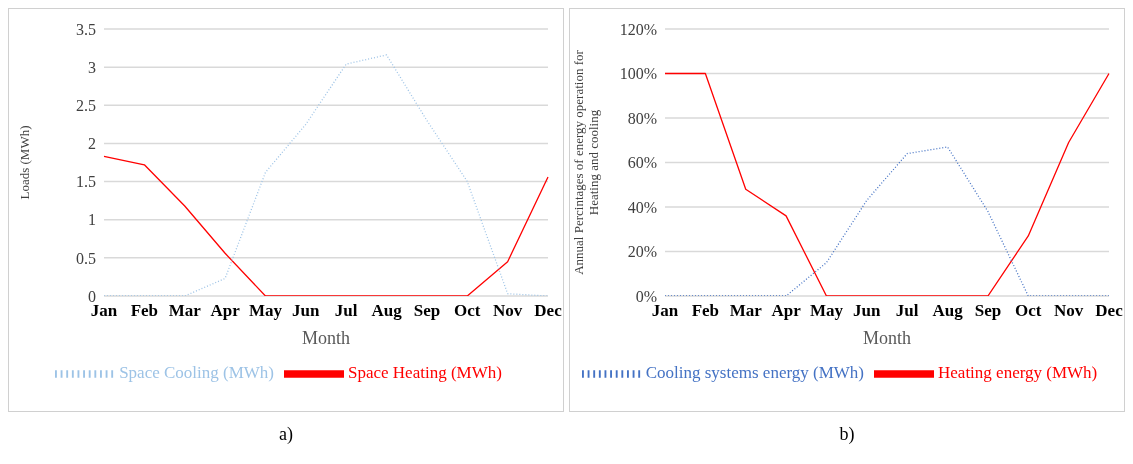  I want to click on y-tick-label: 40%, so click(642, 207).